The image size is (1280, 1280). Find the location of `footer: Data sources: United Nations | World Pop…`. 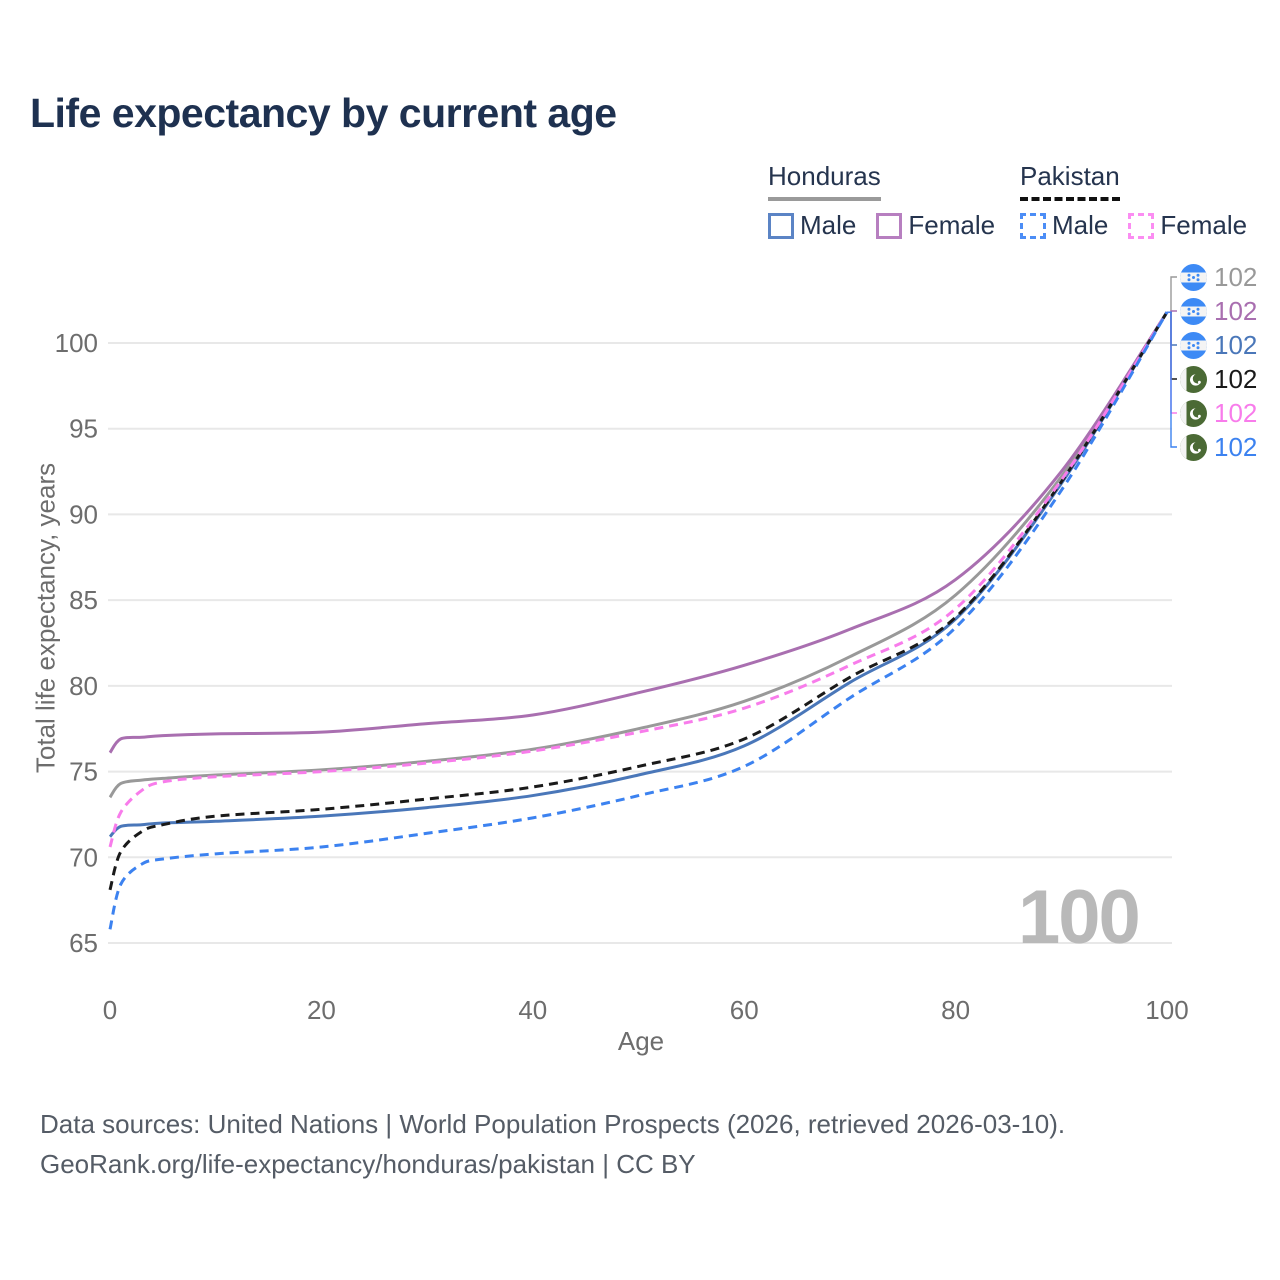

footer: Data sources: United Nations | World Pop… is located at coordinates (552, 1144).